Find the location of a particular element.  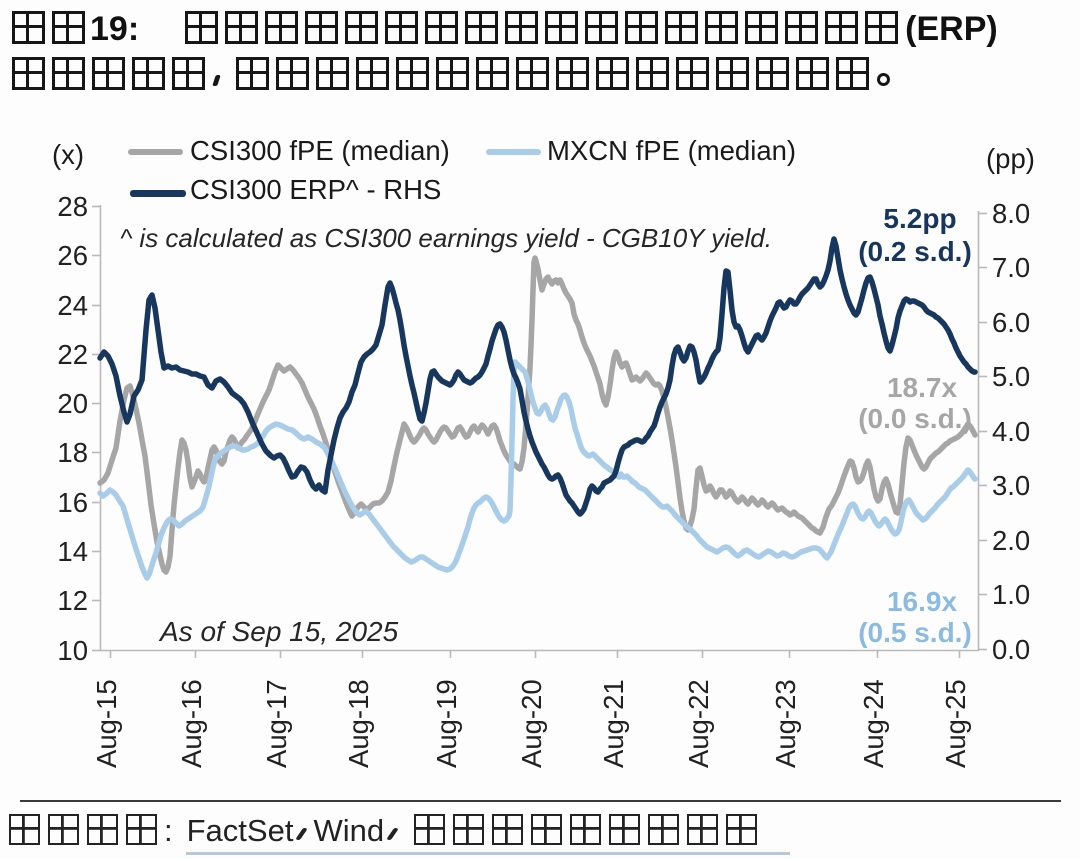

svg-text: Aug-21 is located at coordinates (613, 723).